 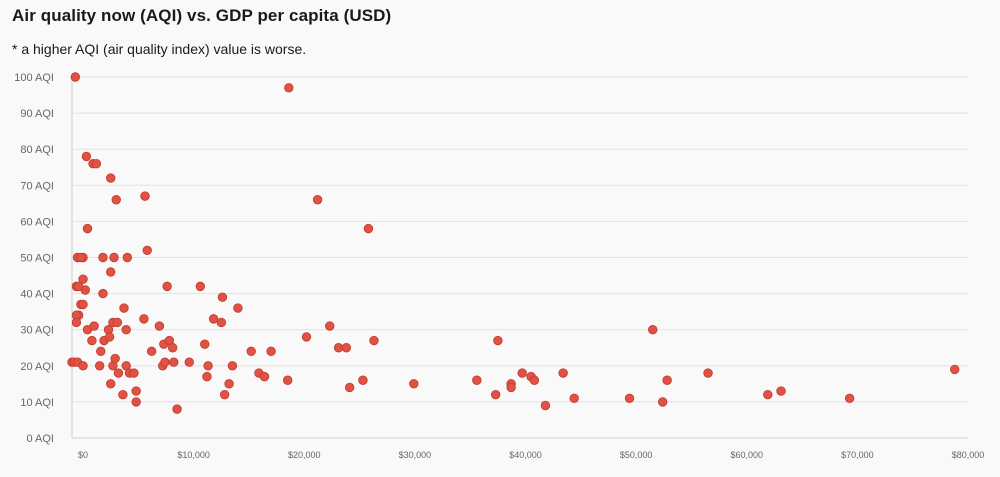 What do you see at coordinates (37, 150) in the screenshot?
I see `y-tick-label: 80 AQI` at bounding box center [37, 150].